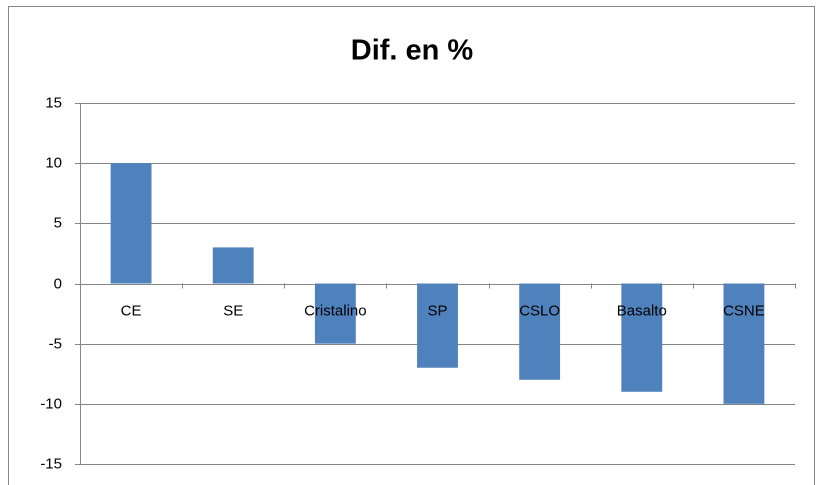 The width and height of the screenshot is (819, 485). Describe the element at coordinates (539, 310) in the screenshot. I see `x-tick-label: CSLO` at that location.